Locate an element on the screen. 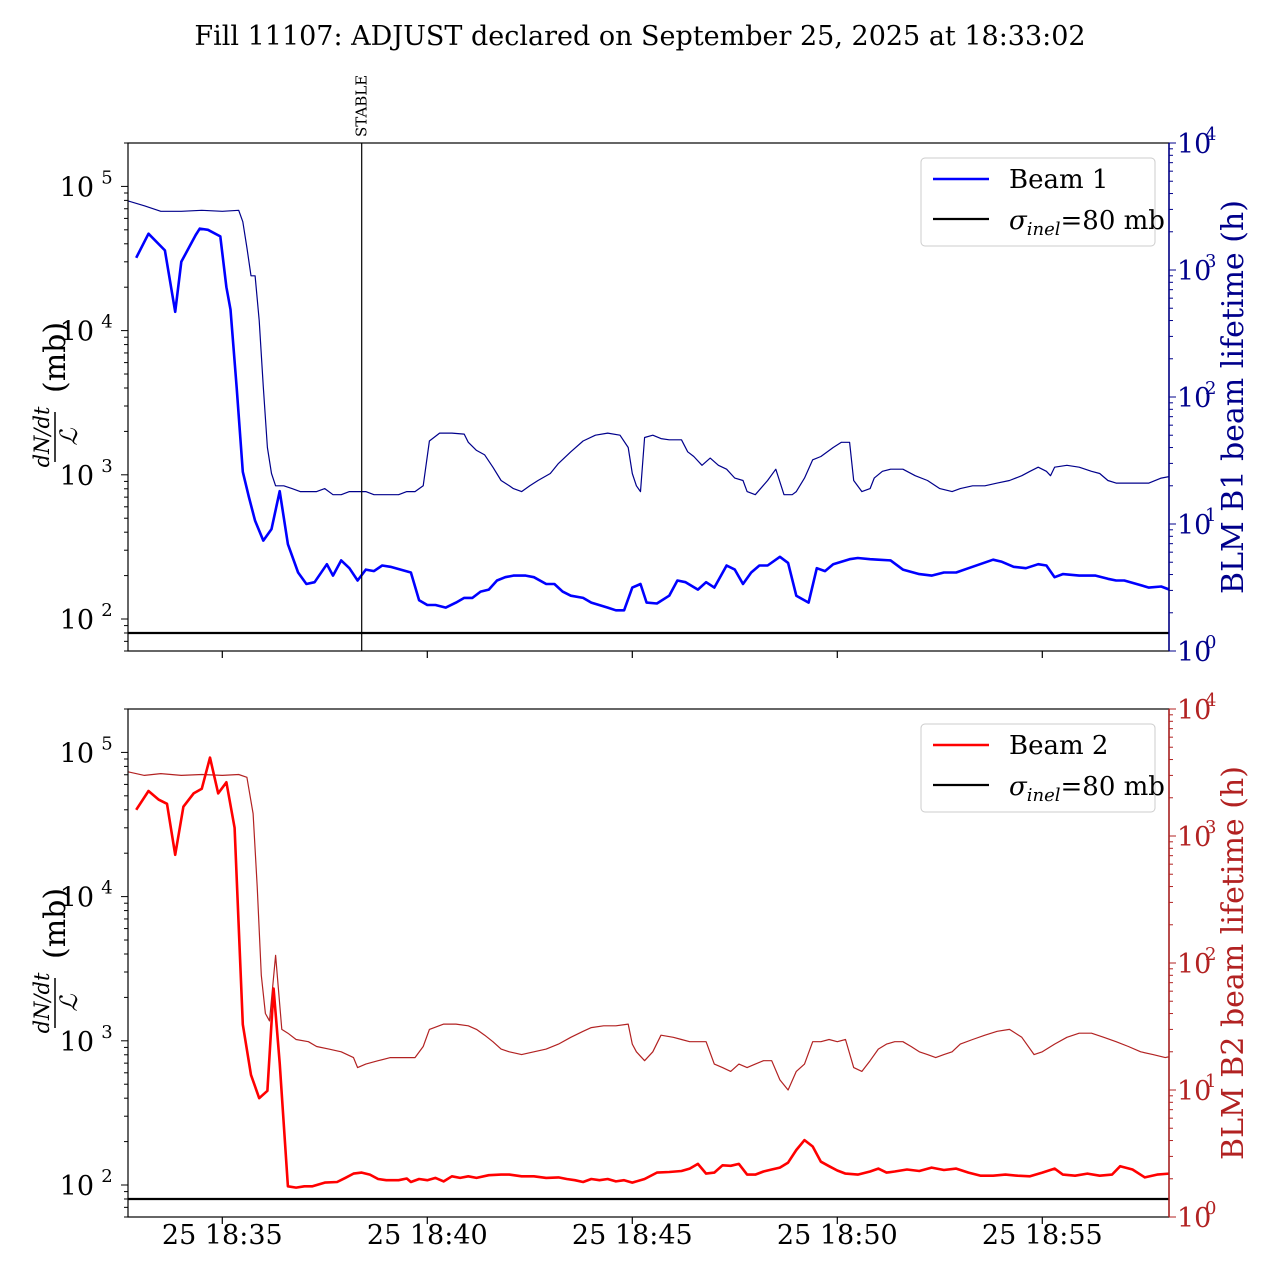 This screenshot has width=1280, height=1280. x-tick-label: 25 18:55 is located at coordinates (1042, 1235).